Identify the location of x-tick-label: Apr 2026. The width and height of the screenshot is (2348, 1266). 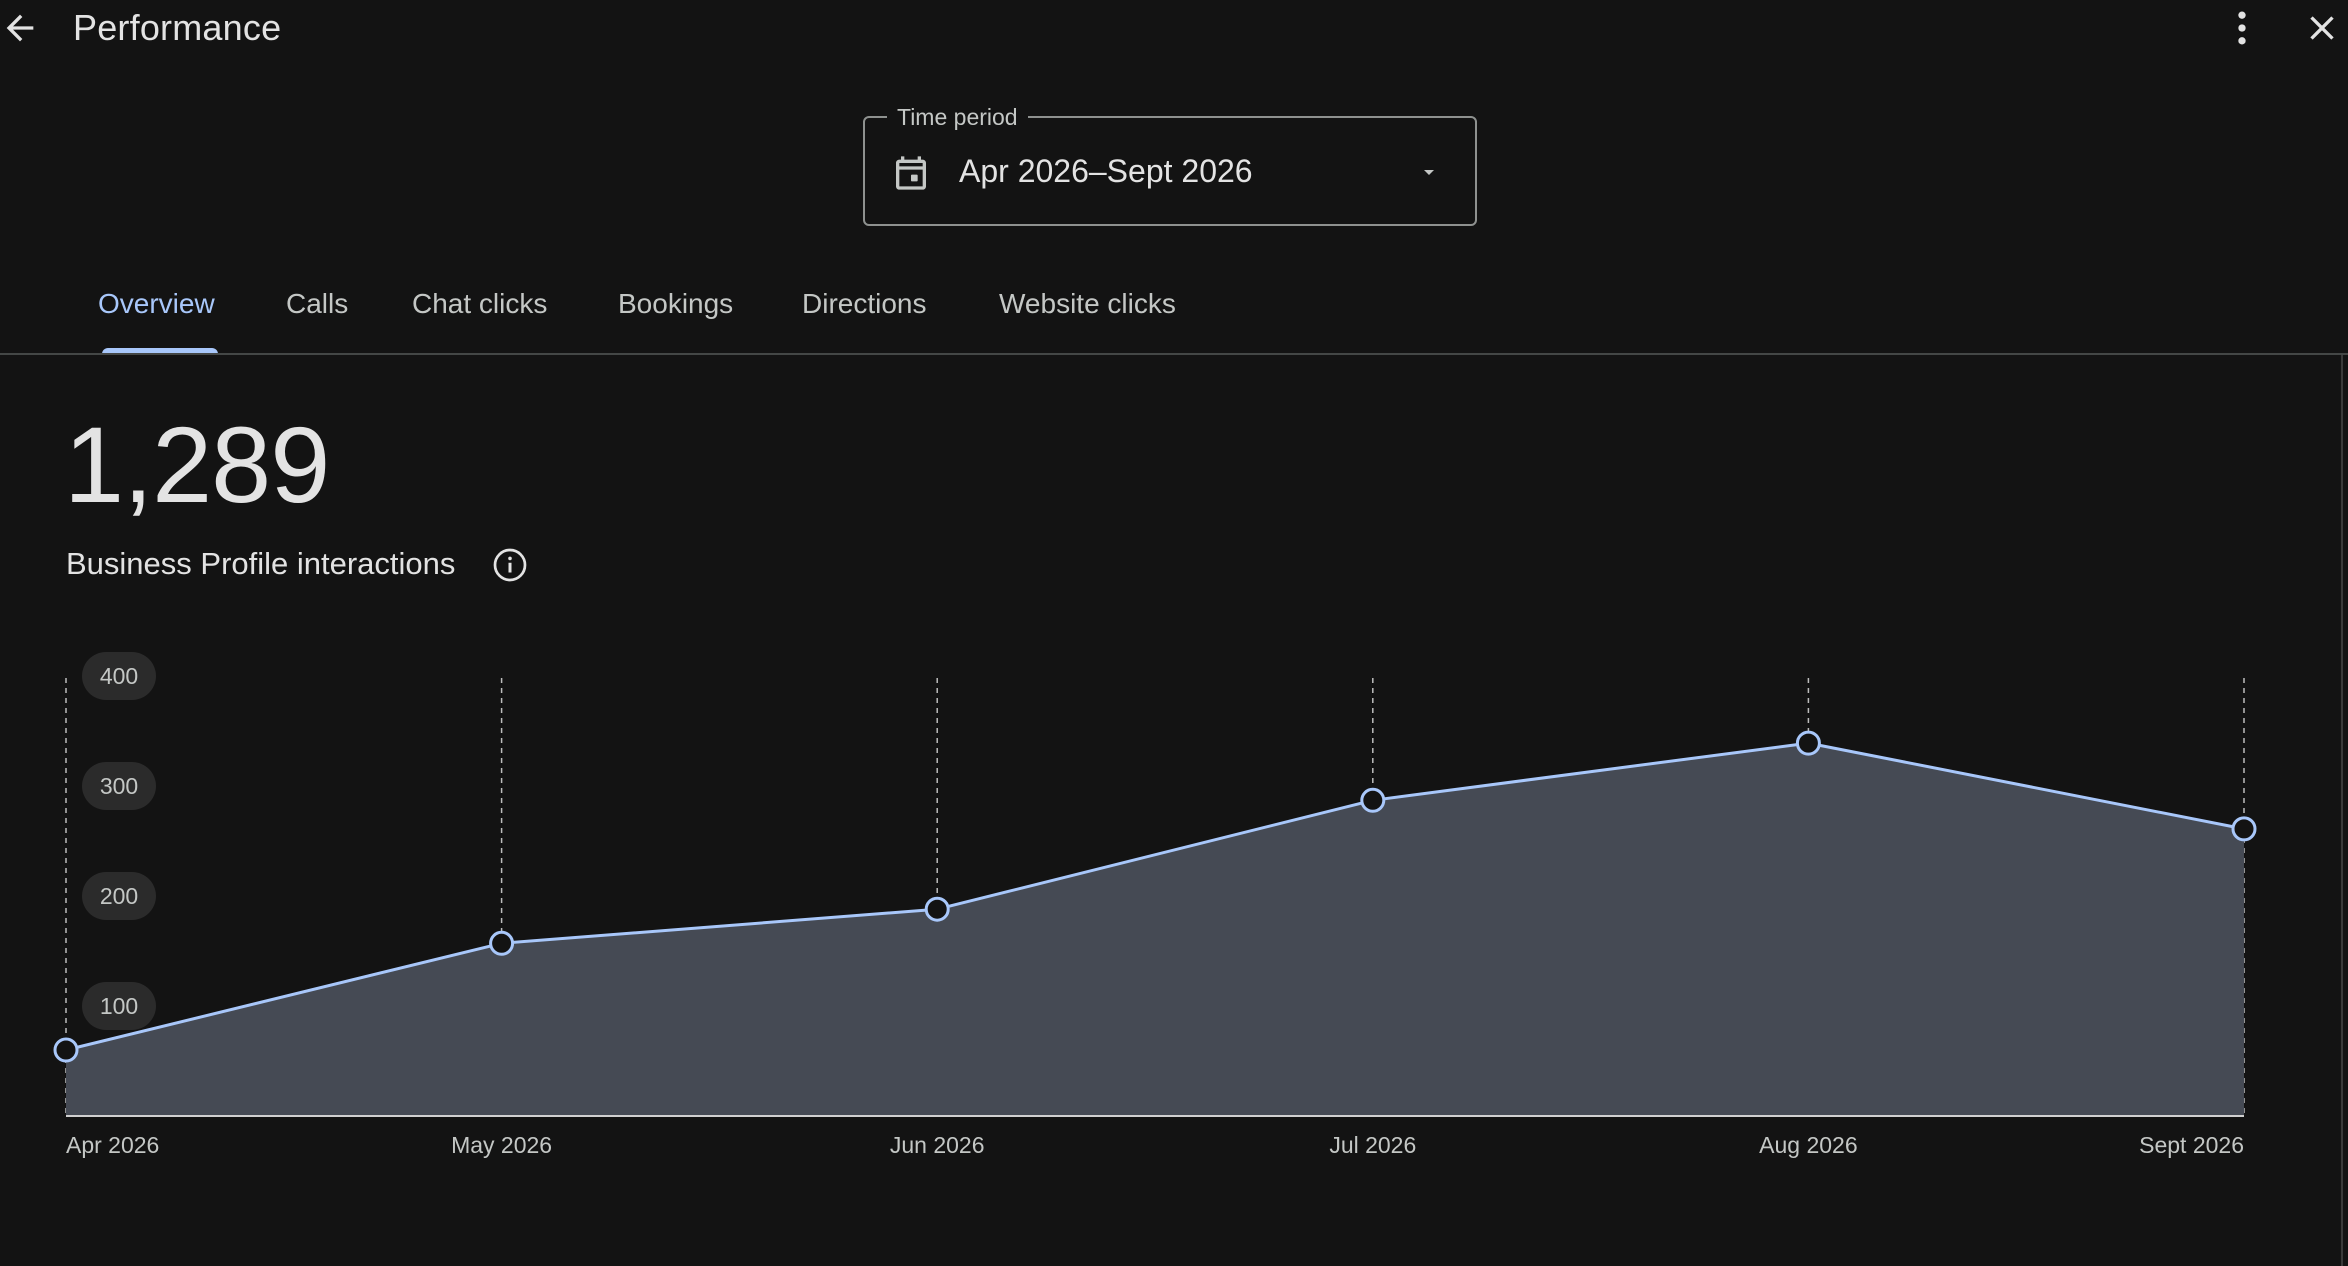
(112, 1145).